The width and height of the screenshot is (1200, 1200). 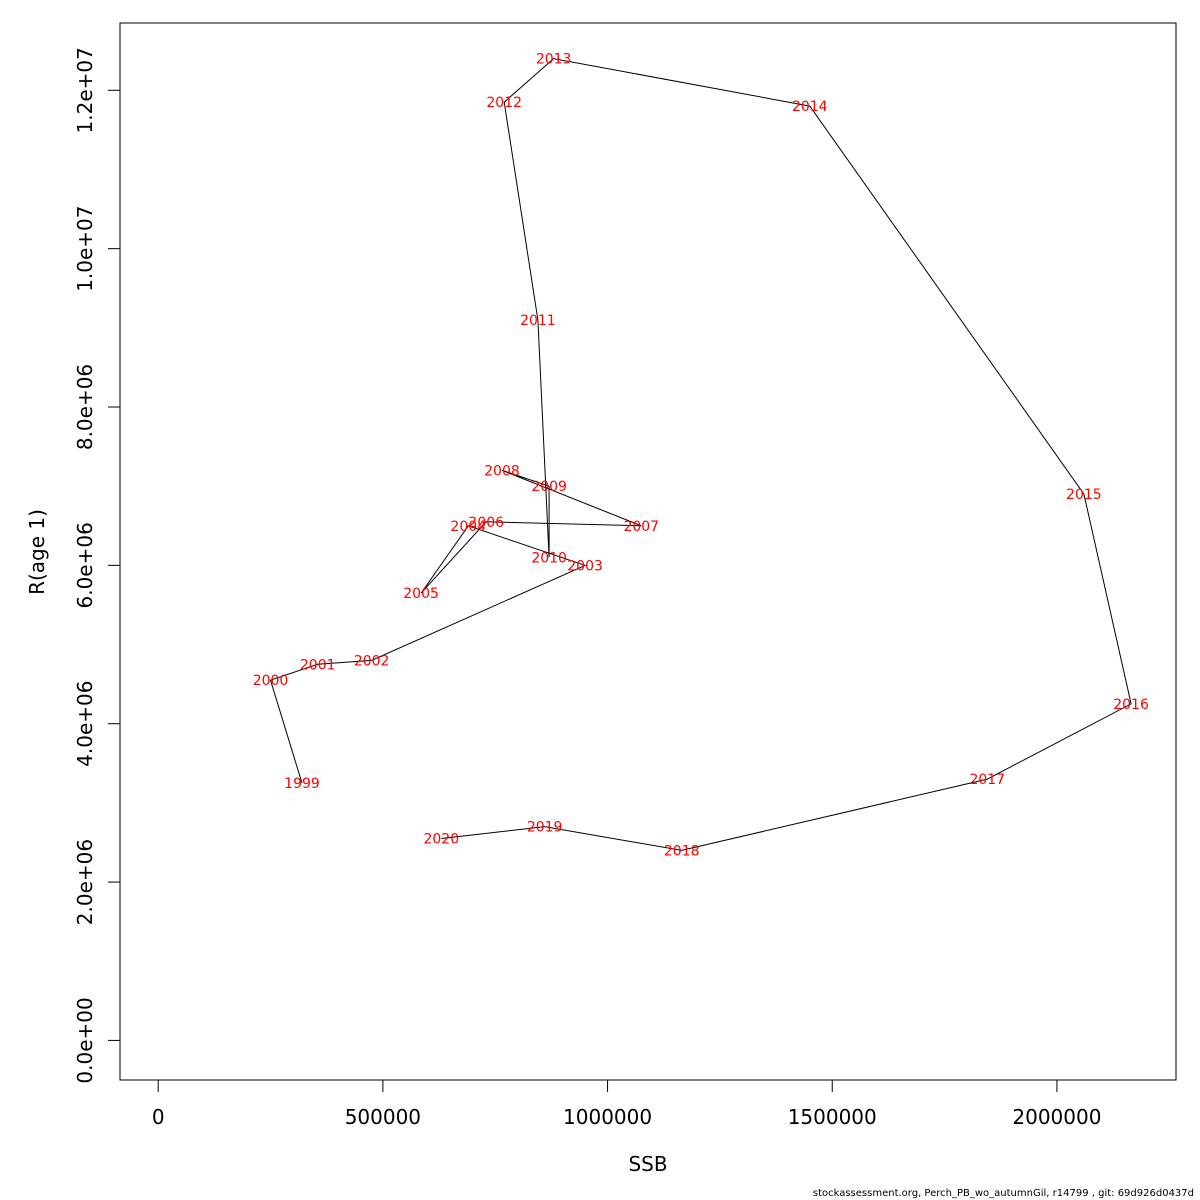 I want to click on point-label-2010: 2010, so click(x=549, y=558).